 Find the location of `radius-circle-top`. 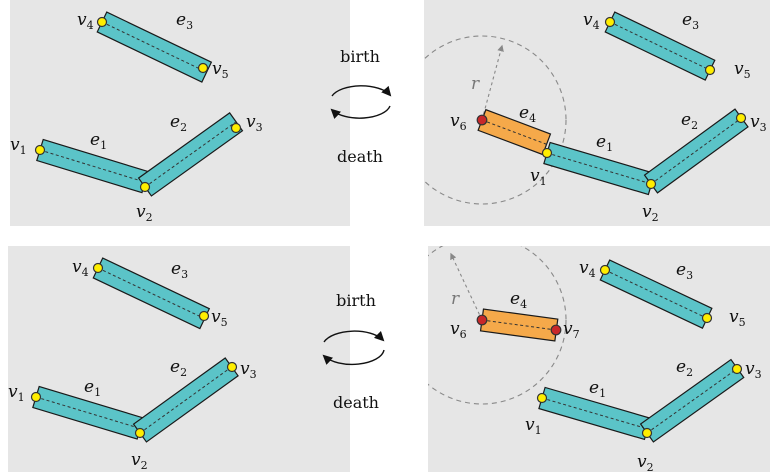

radius-circle-top is located at coordinates (495, 120).